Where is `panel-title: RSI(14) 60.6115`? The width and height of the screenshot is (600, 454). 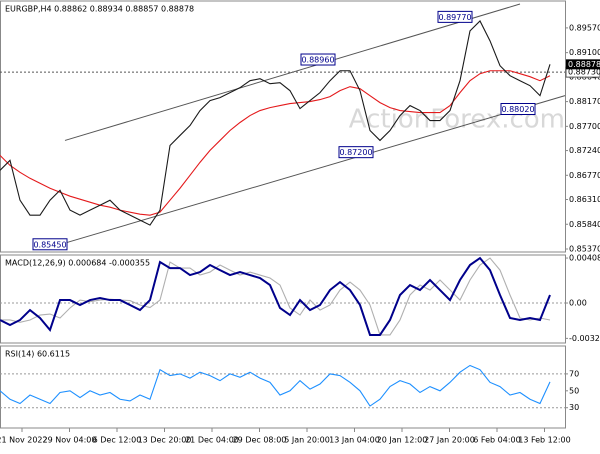 panel-title: RSI(14) 60.6115 is located at coordinates (37, 354).